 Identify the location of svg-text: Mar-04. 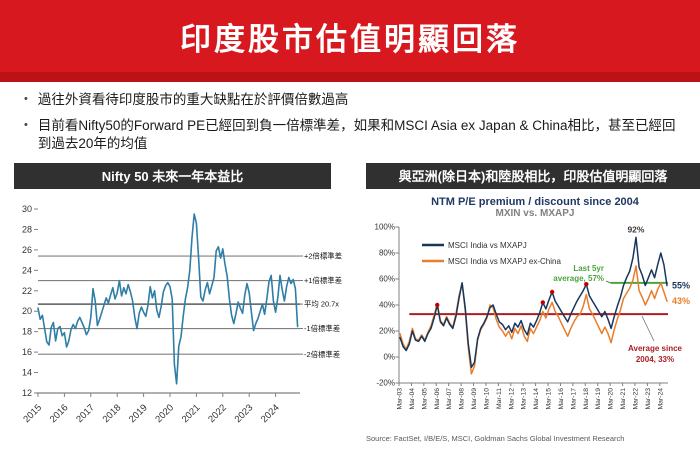
(412, 398).